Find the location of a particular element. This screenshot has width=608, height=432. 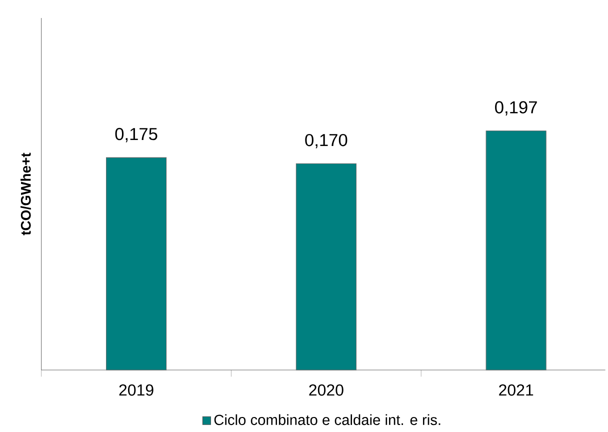

data-label: 0,197 is located at coordinates (516, 108).